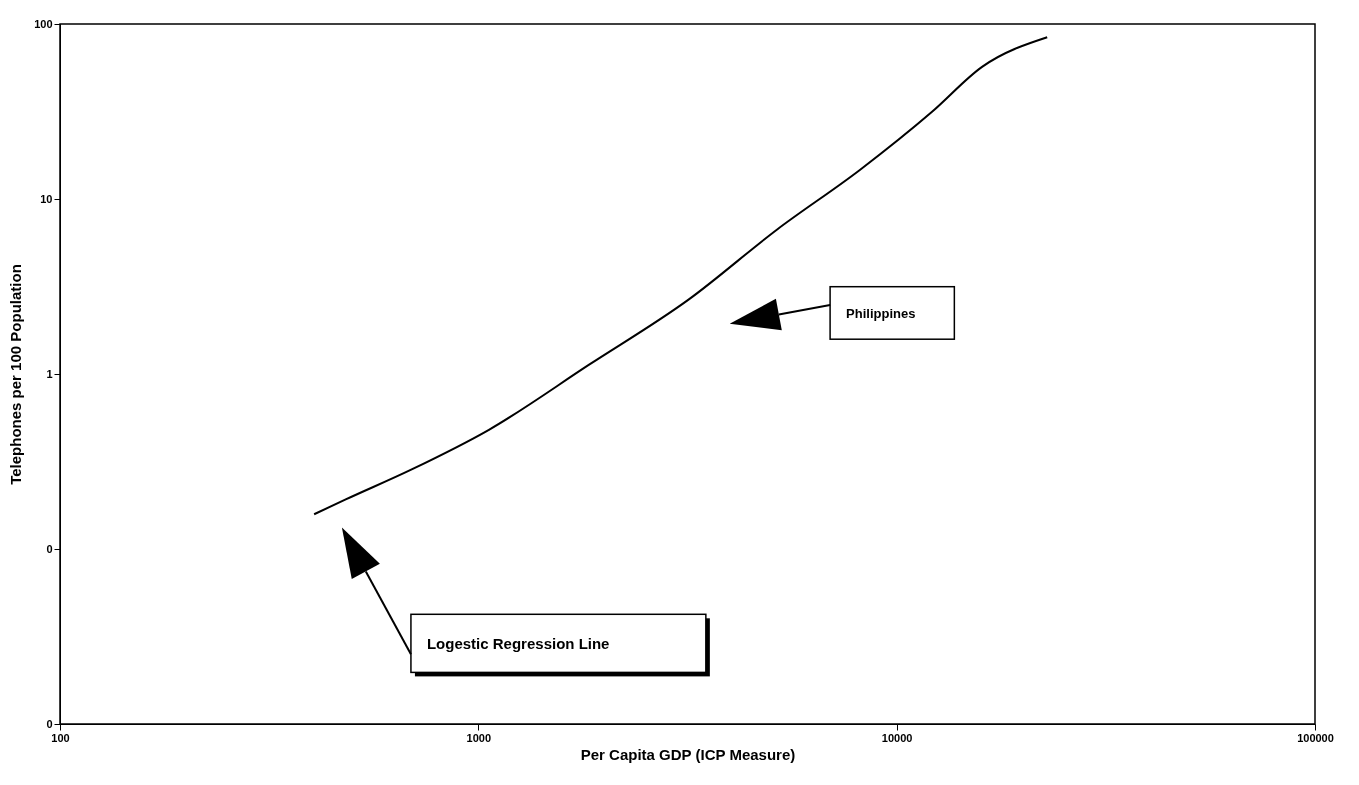 This screenshot has width=1359, height=785. What do you see at coordinates (688, 754) in the screenshot?
I see `x-axis-title: Per Capita GDP (ICP Measure)` at bounding box center [688, 754].